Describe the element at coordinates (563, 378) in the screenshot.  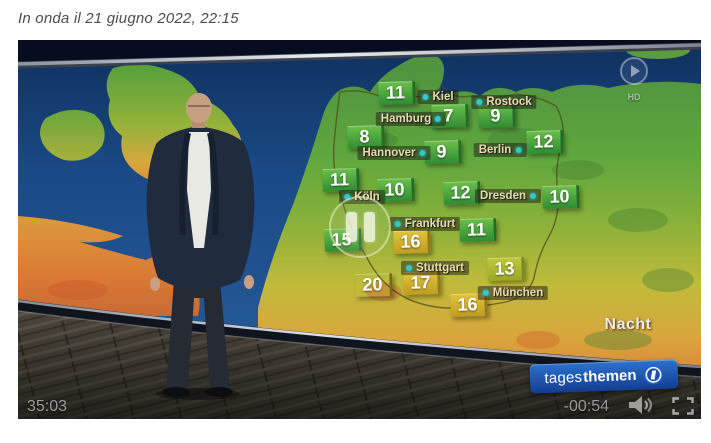
I see `logo-text-regular: tages` at that location.